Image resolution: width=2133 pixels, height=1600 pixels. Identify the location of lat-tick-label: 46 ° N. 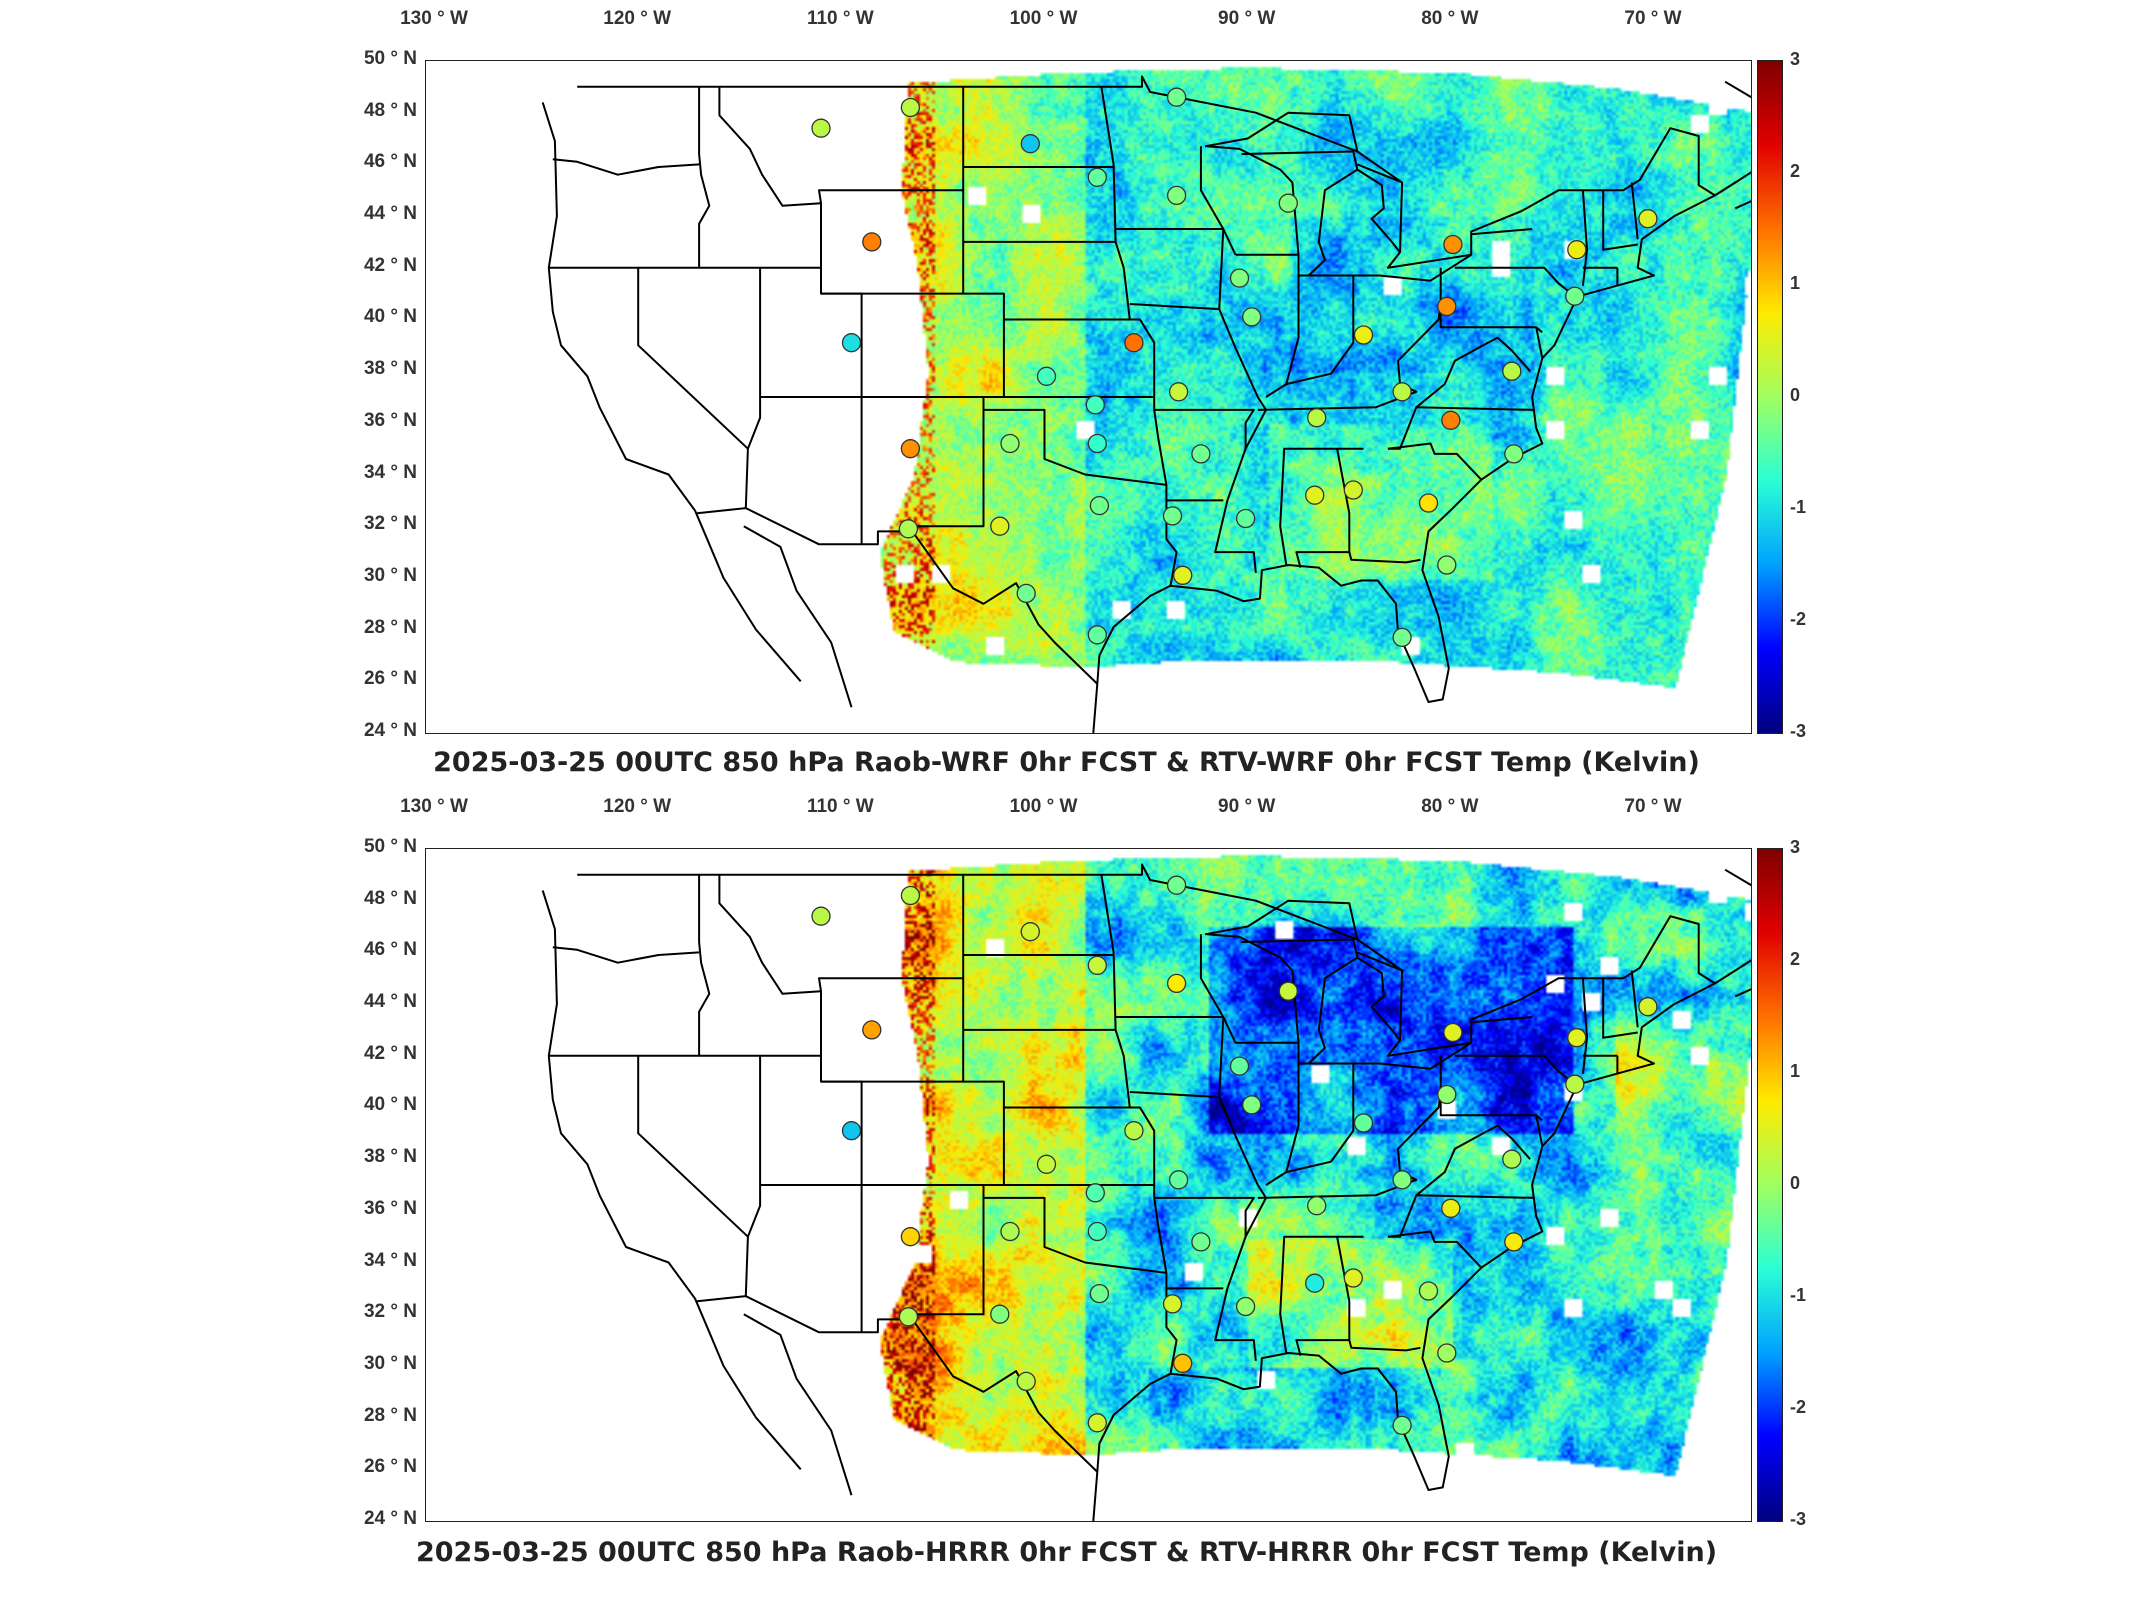
(390, 950).